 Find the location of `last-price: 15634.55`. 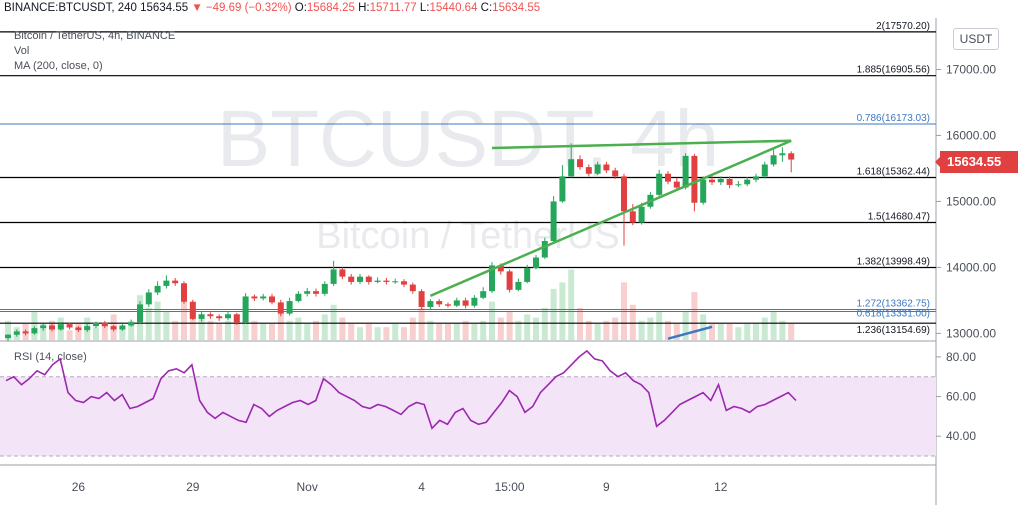

last-price: 15634.55 is located at coordinates (164, 8).